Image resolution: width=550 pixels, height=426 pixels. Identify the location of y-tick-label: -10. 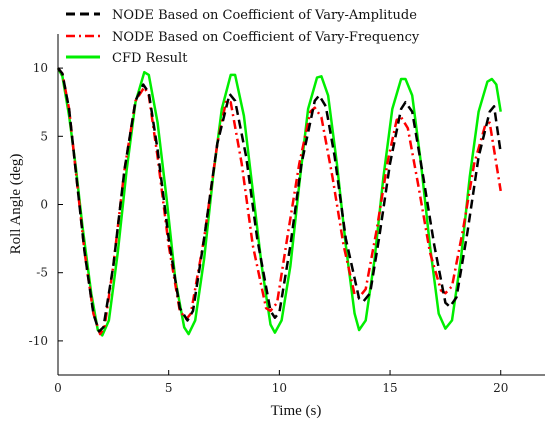
(38, 341).